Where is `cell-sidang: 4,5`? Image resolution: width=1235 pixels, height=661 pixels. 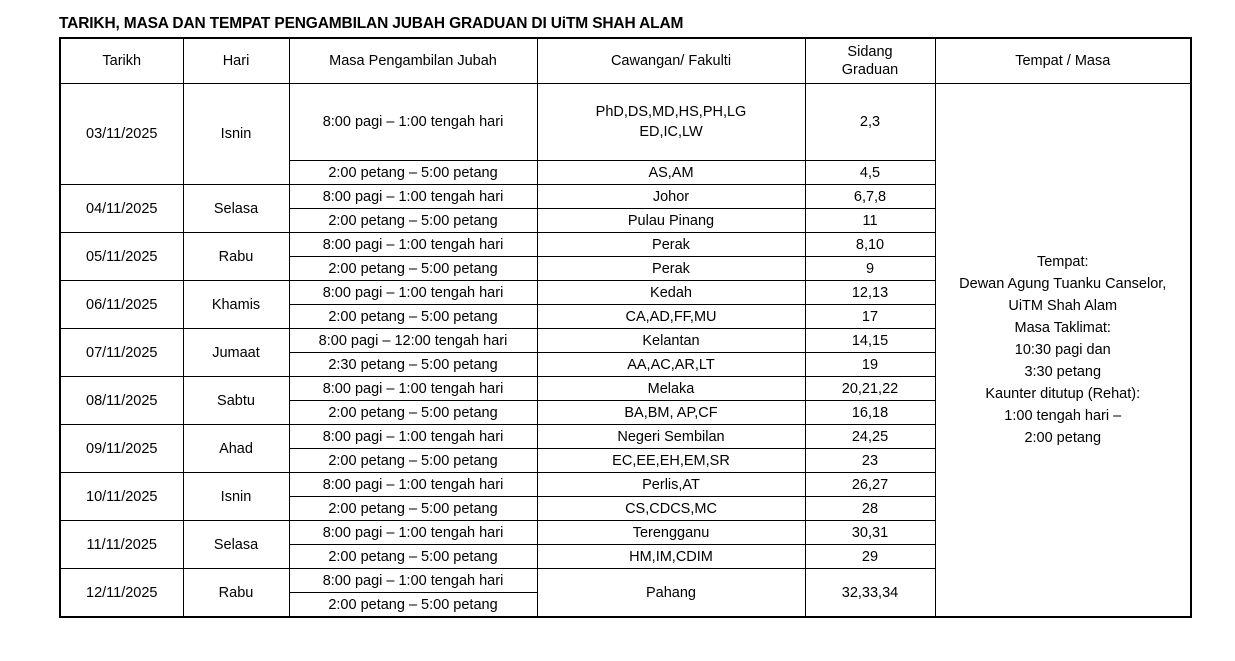
cell-sidang: 4,5 is located at coordinates (870, 172).